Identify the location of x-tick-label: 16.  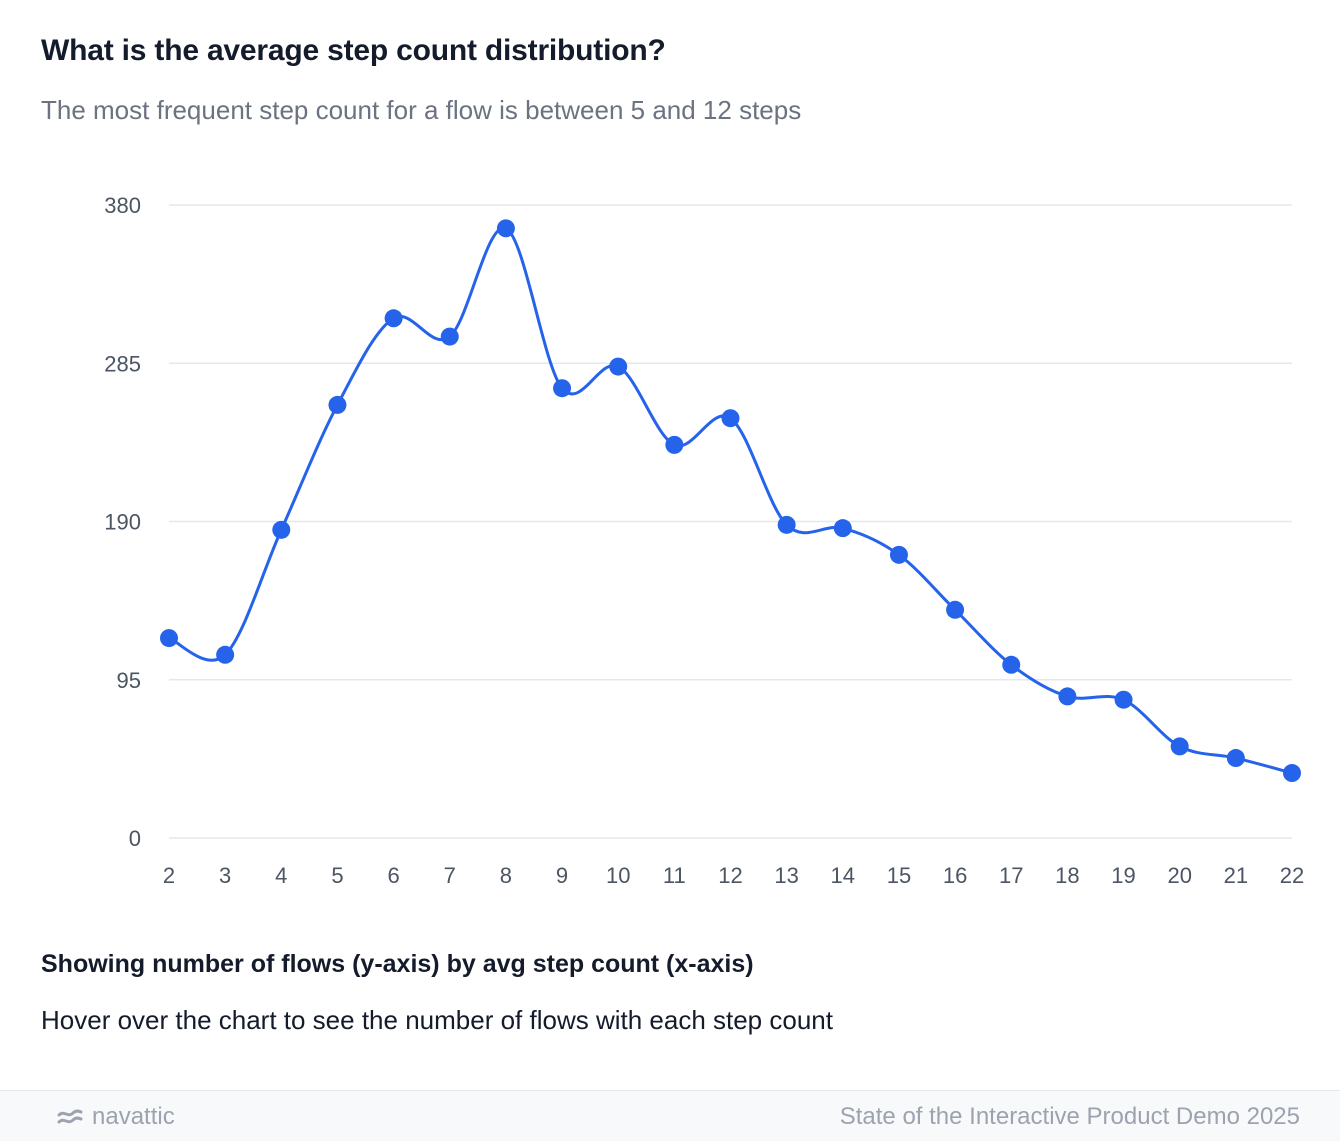
(955, 875).